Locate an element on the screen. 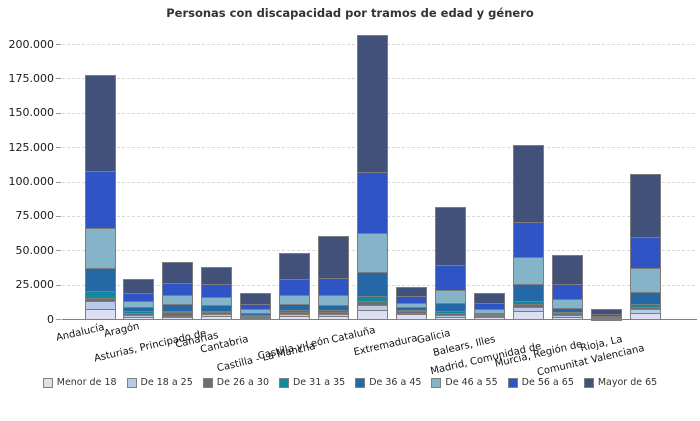 The height and width of the screenshot is (421, 700). legend-item: Mayor de 65 is located at coordinates (620, 382).